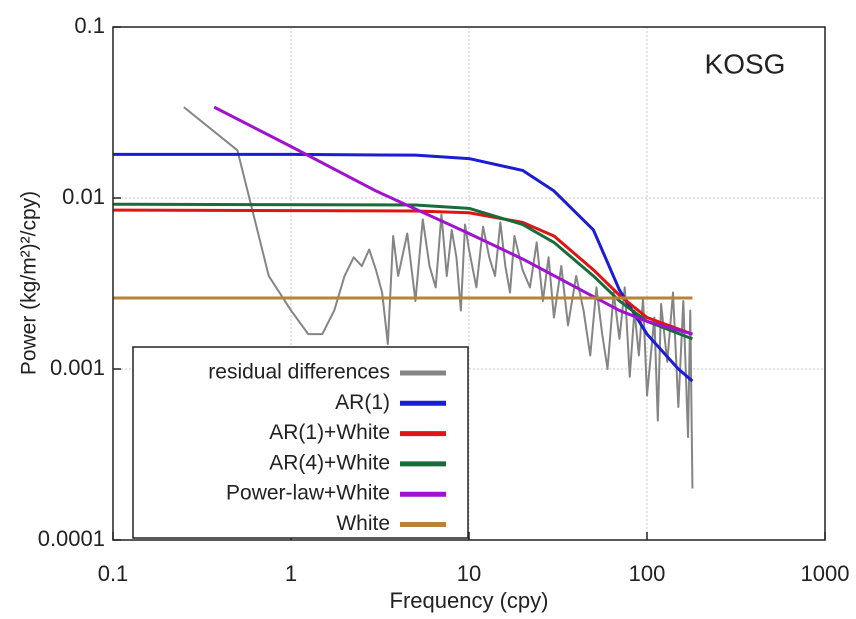 Image resolution: width=856 pixels, height=619 pixels. I want to click on legend-label: AR(1), so click(362, 402).